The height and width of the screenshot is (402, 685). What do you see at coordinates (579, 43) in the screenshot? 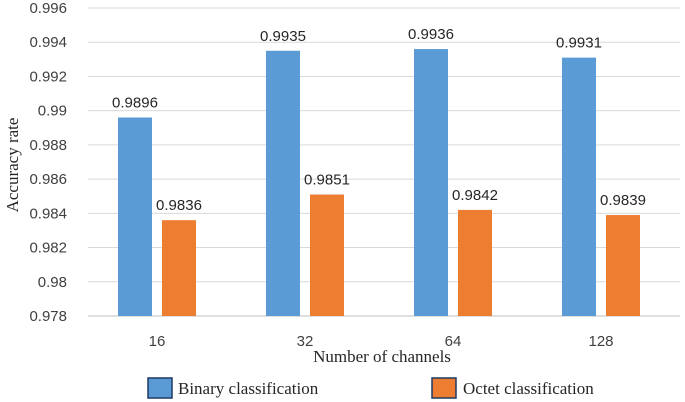
I see `data-label-binary-128: 0.9931` at bounding box center [579, 43].